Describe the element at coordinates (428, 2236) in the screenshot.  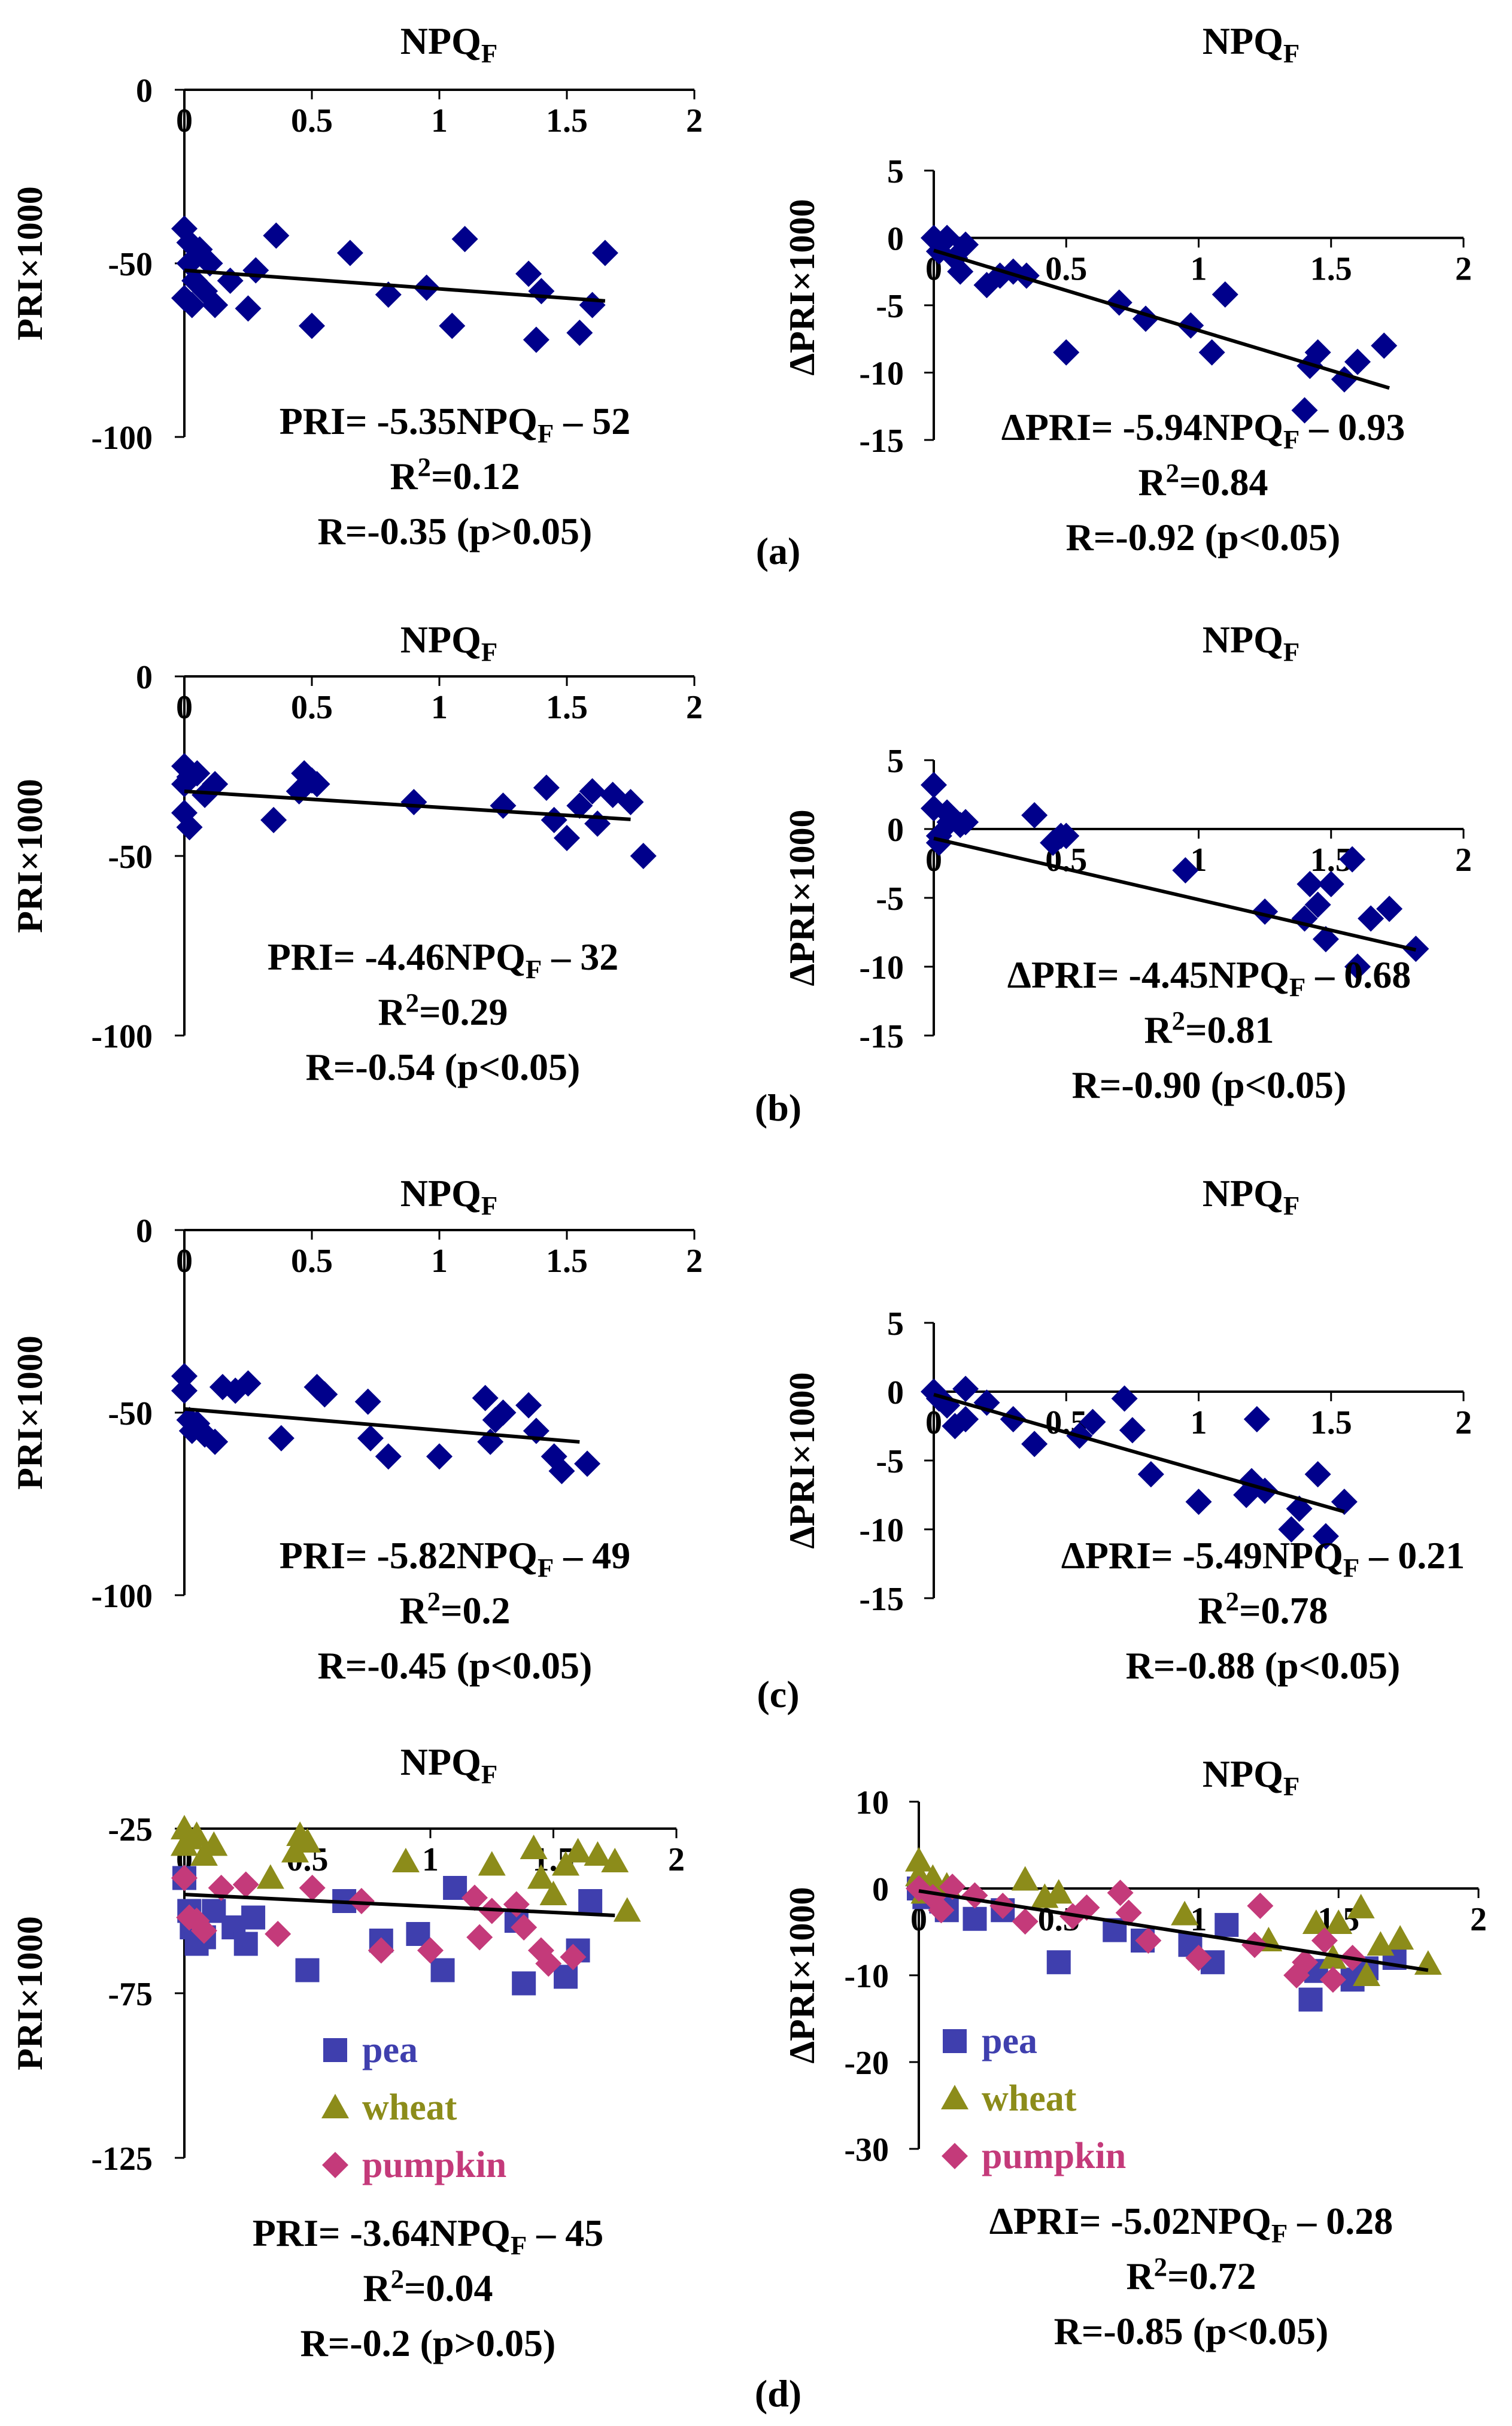
I see `regression-equation: PRI= -3.64NPQF – 45` at that location.